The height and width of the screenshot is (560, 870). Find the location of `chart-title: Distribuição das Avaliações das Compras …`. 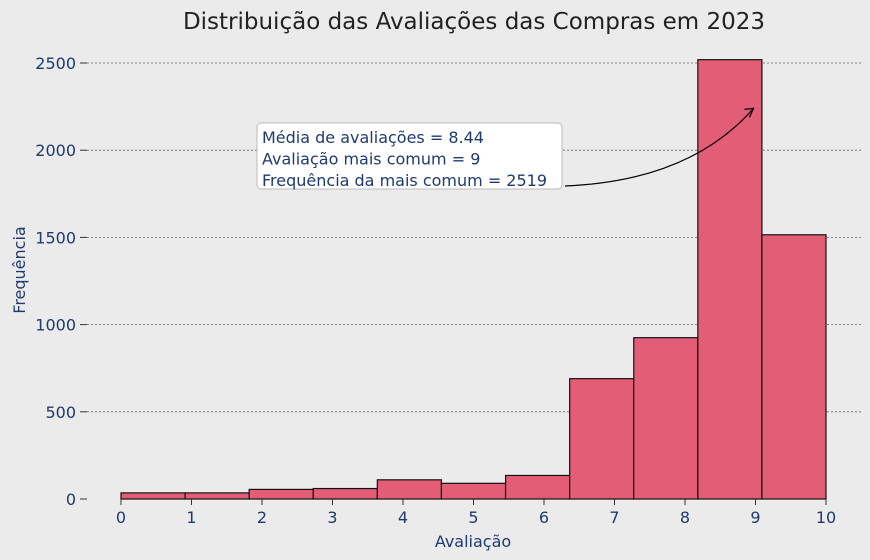

chart-title: Distribuição das Avaliações das Compras … is located at coordinates (474, 22).